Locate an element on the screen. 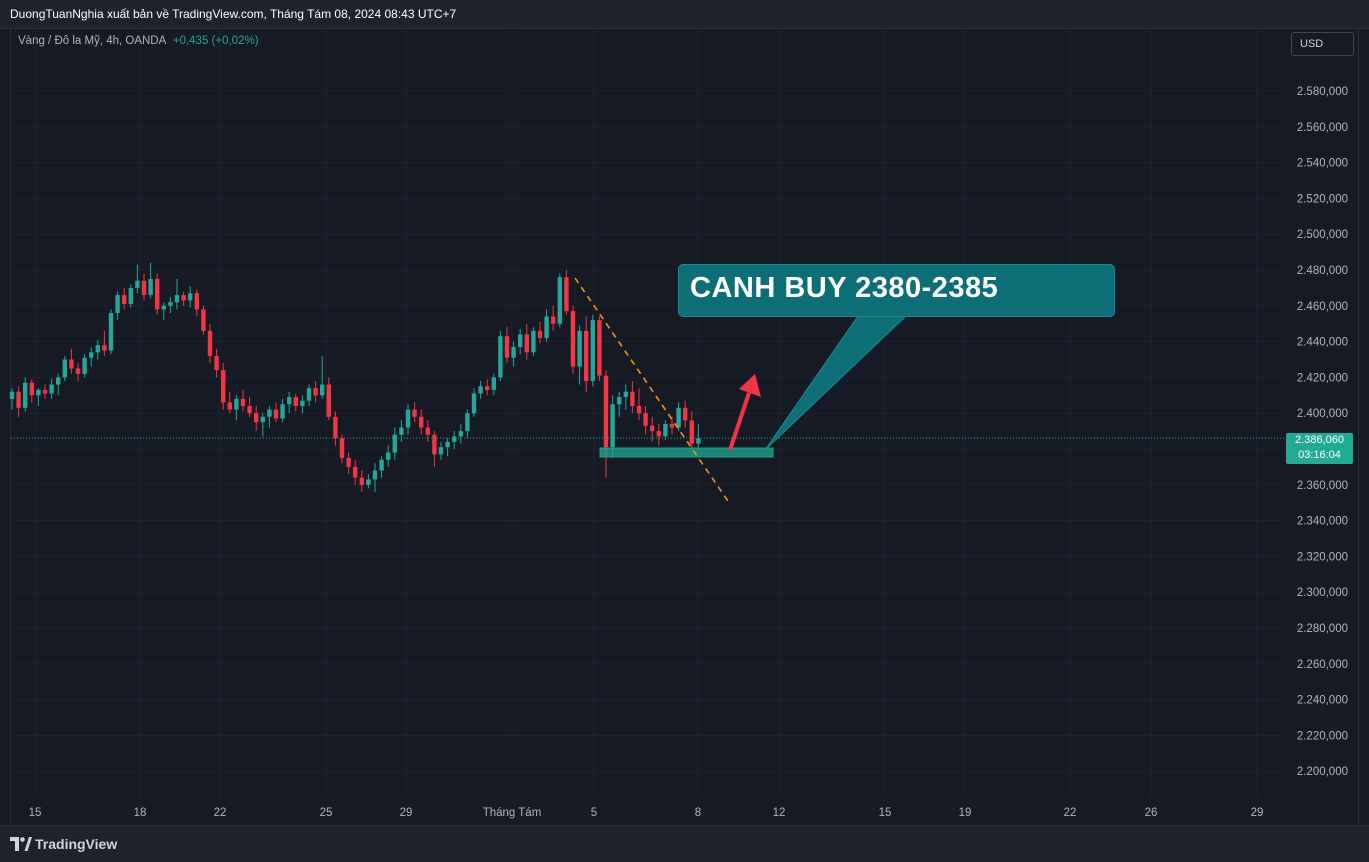 This screenshot has height=862, width=1369. price-tick-label: 2.440,000 is located at coordinates (1322, 343).